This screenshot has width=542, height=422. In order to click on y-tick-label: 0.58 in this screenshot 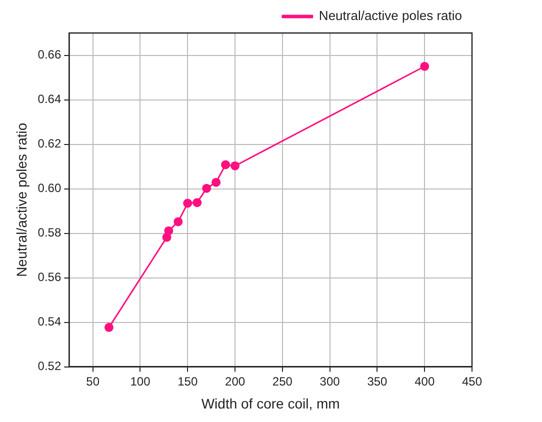, I will do `click(50, 233)`.